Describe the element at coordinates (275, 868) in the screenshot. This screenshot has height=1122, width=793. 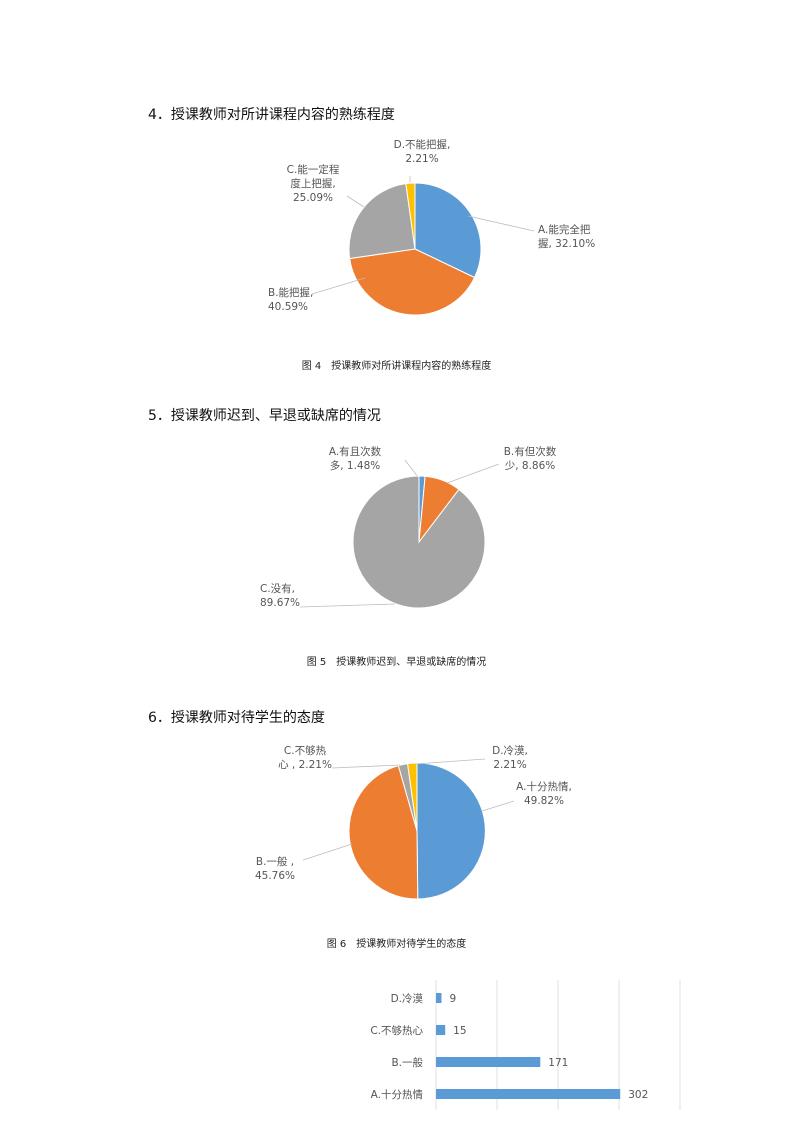
I see `data-label: B.一般 , 45.76%` at that location.